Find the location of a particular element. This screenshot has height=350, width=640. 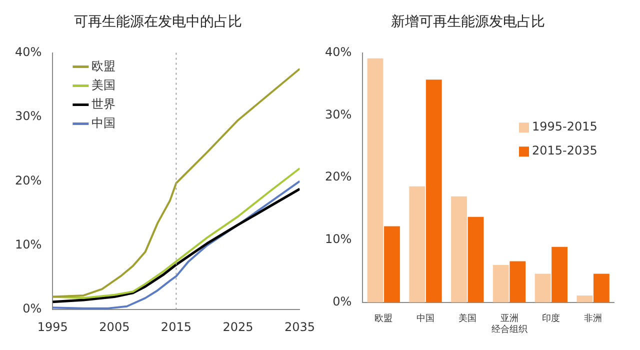

legend-label: 欧盟 is located at coordinates (104, 65).